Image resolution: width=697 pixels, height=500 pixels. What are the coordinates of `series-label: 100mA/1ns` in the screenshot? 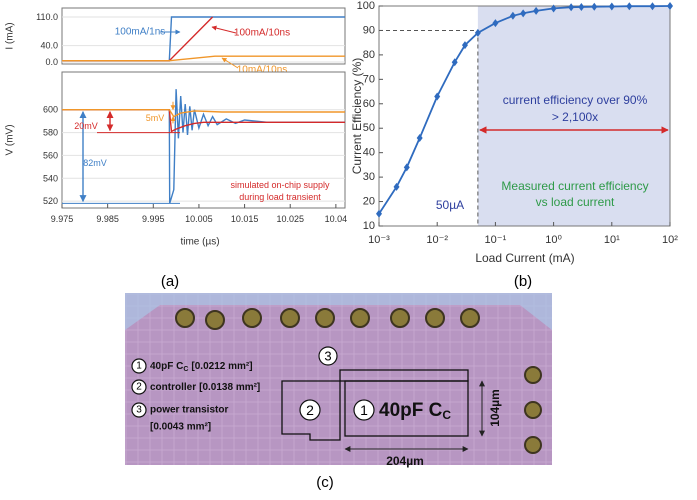 It's located at (140, 32).